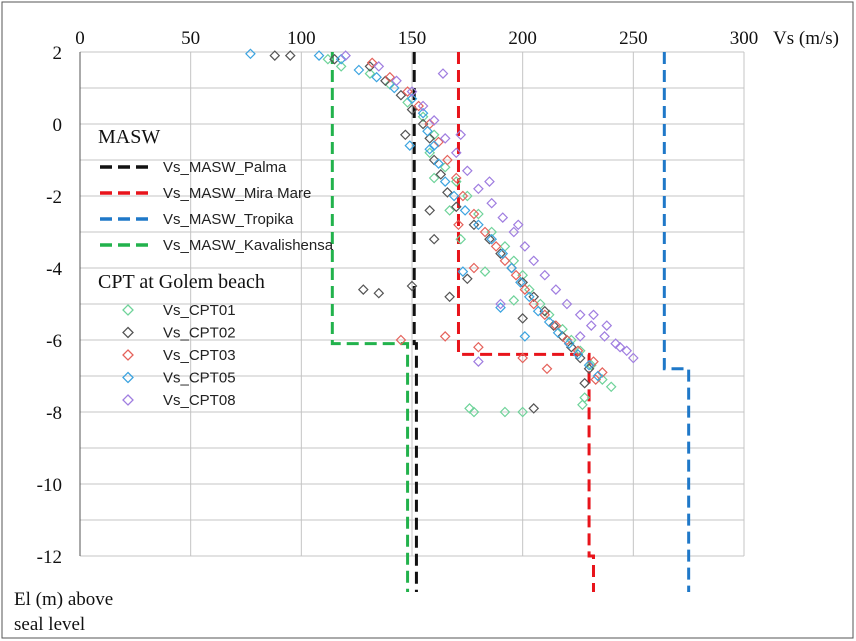 The width and height of the screenshot is (856, 641). I want to click on y-tick-label: 0, so click(58, 125).